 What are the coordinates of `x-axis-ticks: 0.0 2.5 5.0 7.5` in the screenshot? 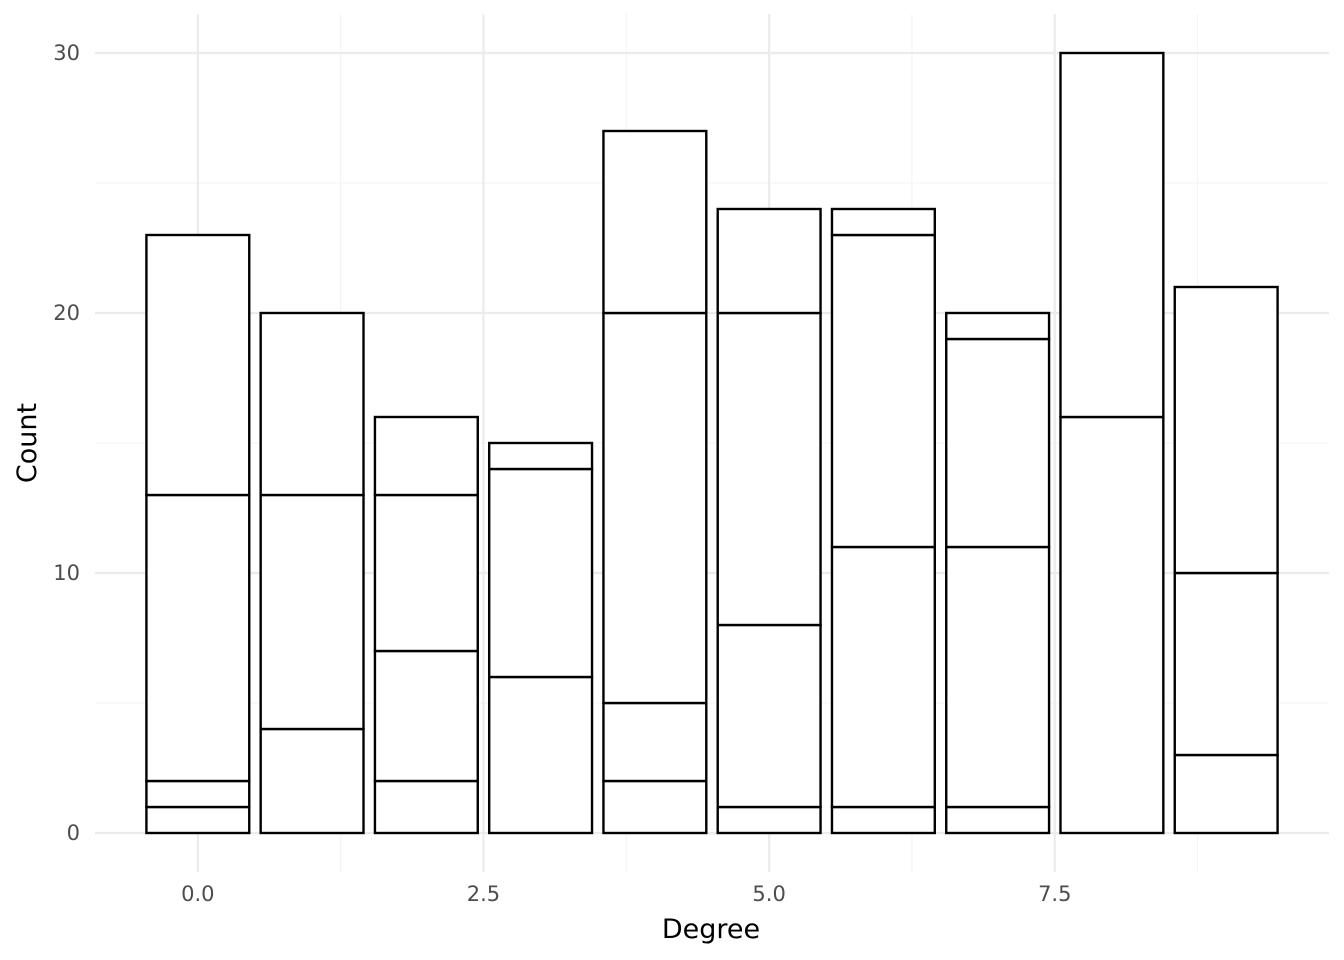 It's located at (626, 894).